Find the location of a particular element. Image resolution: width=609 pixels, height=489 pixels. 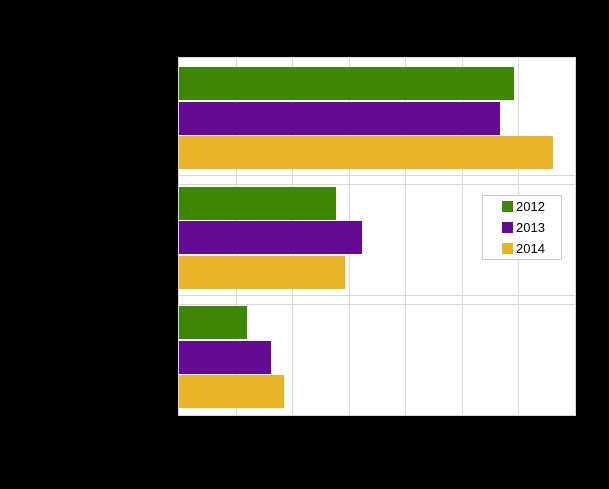

legend-item-2014: 2014 is located at coordinates (531, 248).